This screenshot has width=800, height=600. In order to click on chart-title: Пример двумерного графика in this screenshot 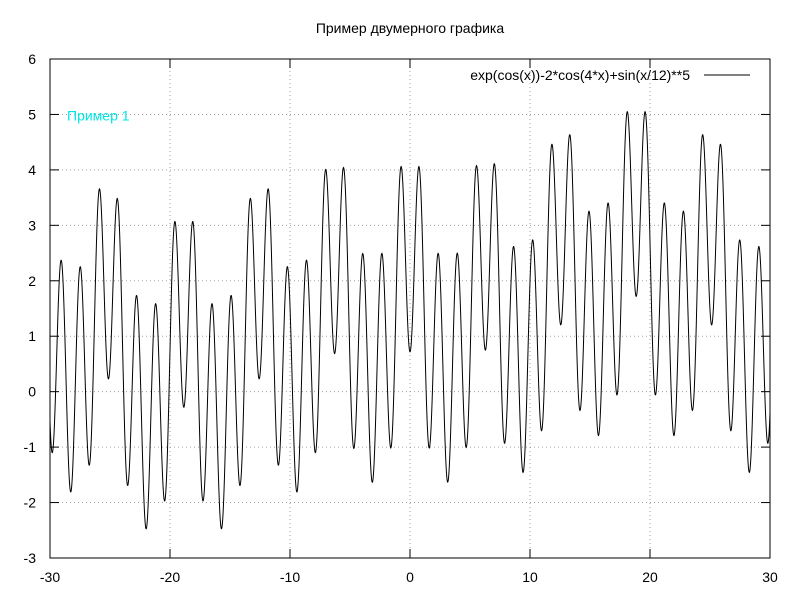, I will do `click(410, 28)`.